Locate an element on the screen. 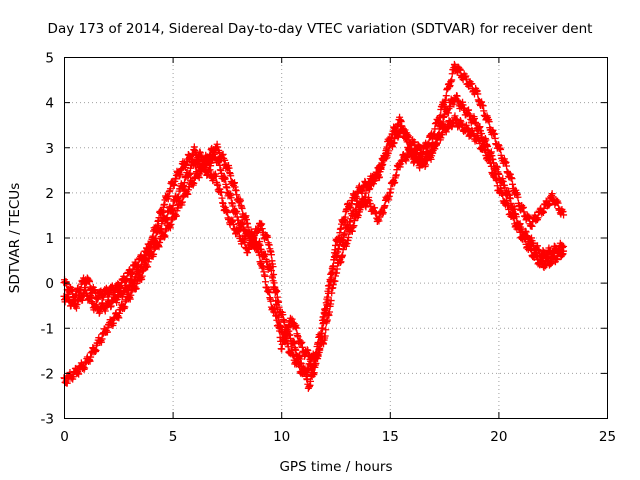 Image resolution: width=640 pixels, height=480 pixels. y-tick-label: 2 is located at coordinates (49, 194).